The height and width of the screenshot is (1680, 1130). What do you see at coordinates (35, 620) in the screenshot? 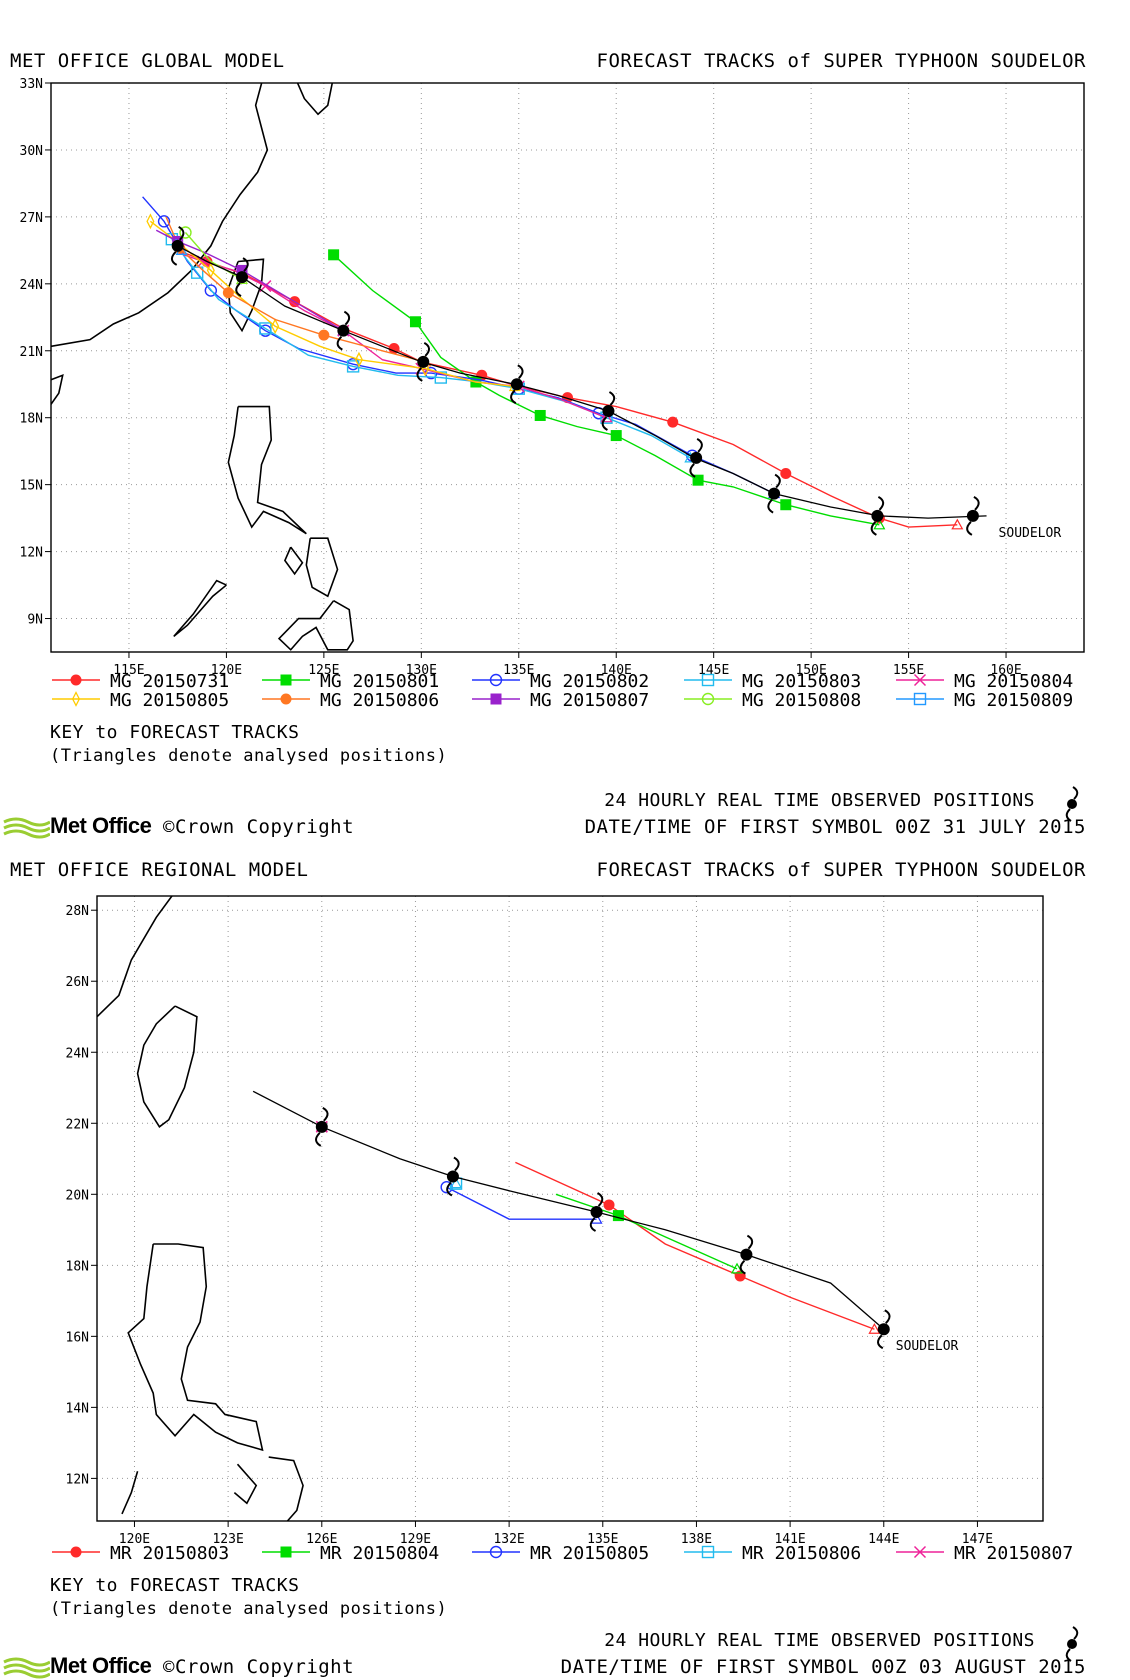
I see `y-tick-label: 9N` at bounding box center [35, 620].